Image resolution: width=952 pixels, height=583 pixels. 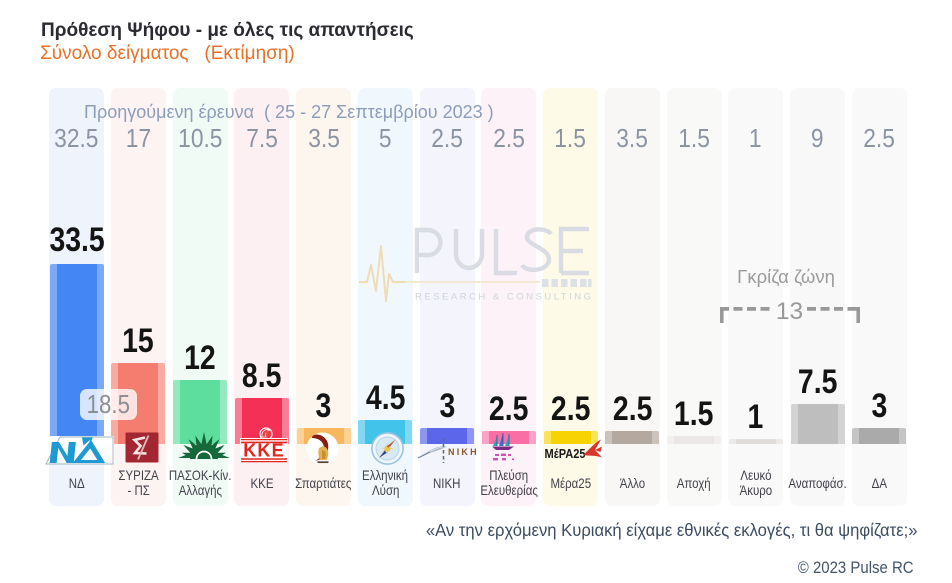 What do you see at coordinates (504, 297) in the screenshot?
I see `svg-text: RESEARCH & CONSULTING` at bounding box center [504, 297].